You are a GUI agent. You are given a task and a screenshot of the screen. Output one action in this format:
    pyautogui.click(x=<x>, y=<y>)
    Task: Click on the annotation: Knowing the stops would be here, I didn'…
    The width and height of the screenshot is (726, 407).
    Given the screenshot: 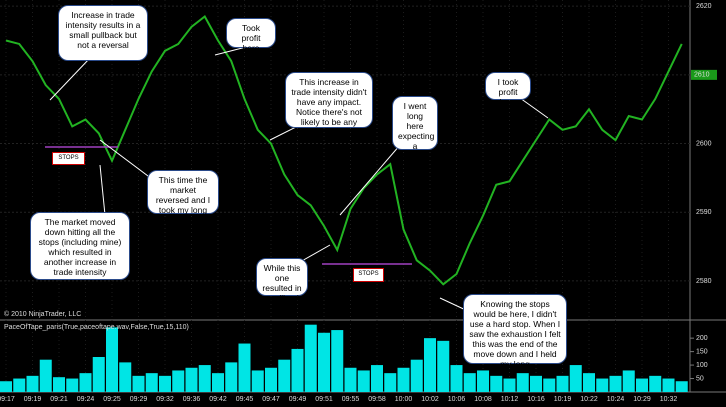 What is the action you would take?
    pyautogui.click(x=515, y=331)
    